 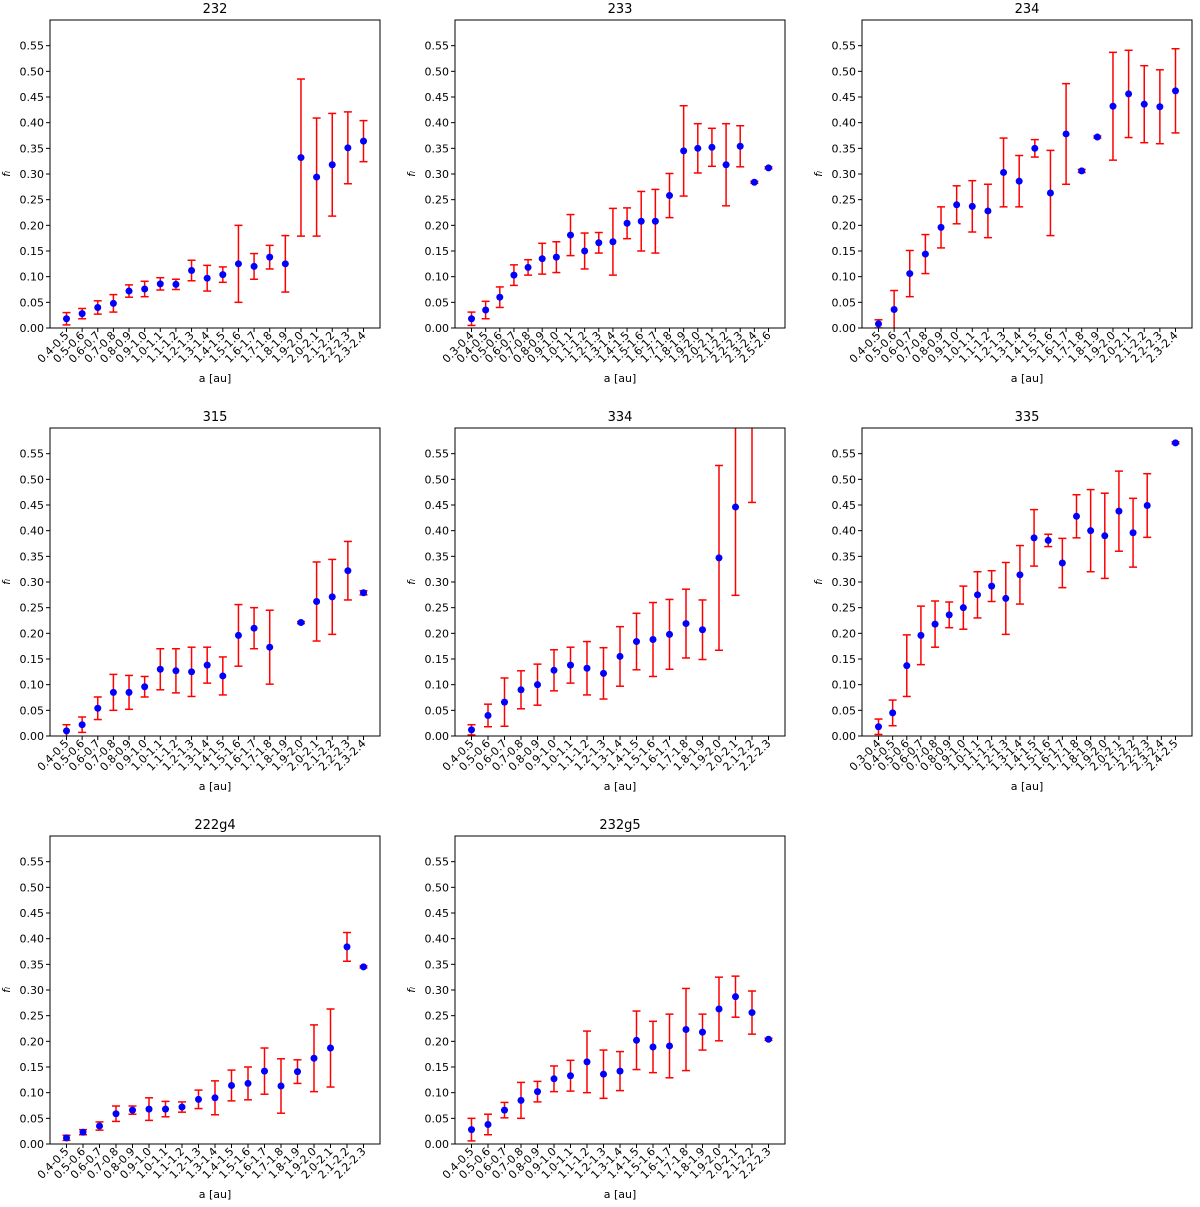 I want to click on y-tick-label: 0.45, so click(x=32, y=505).